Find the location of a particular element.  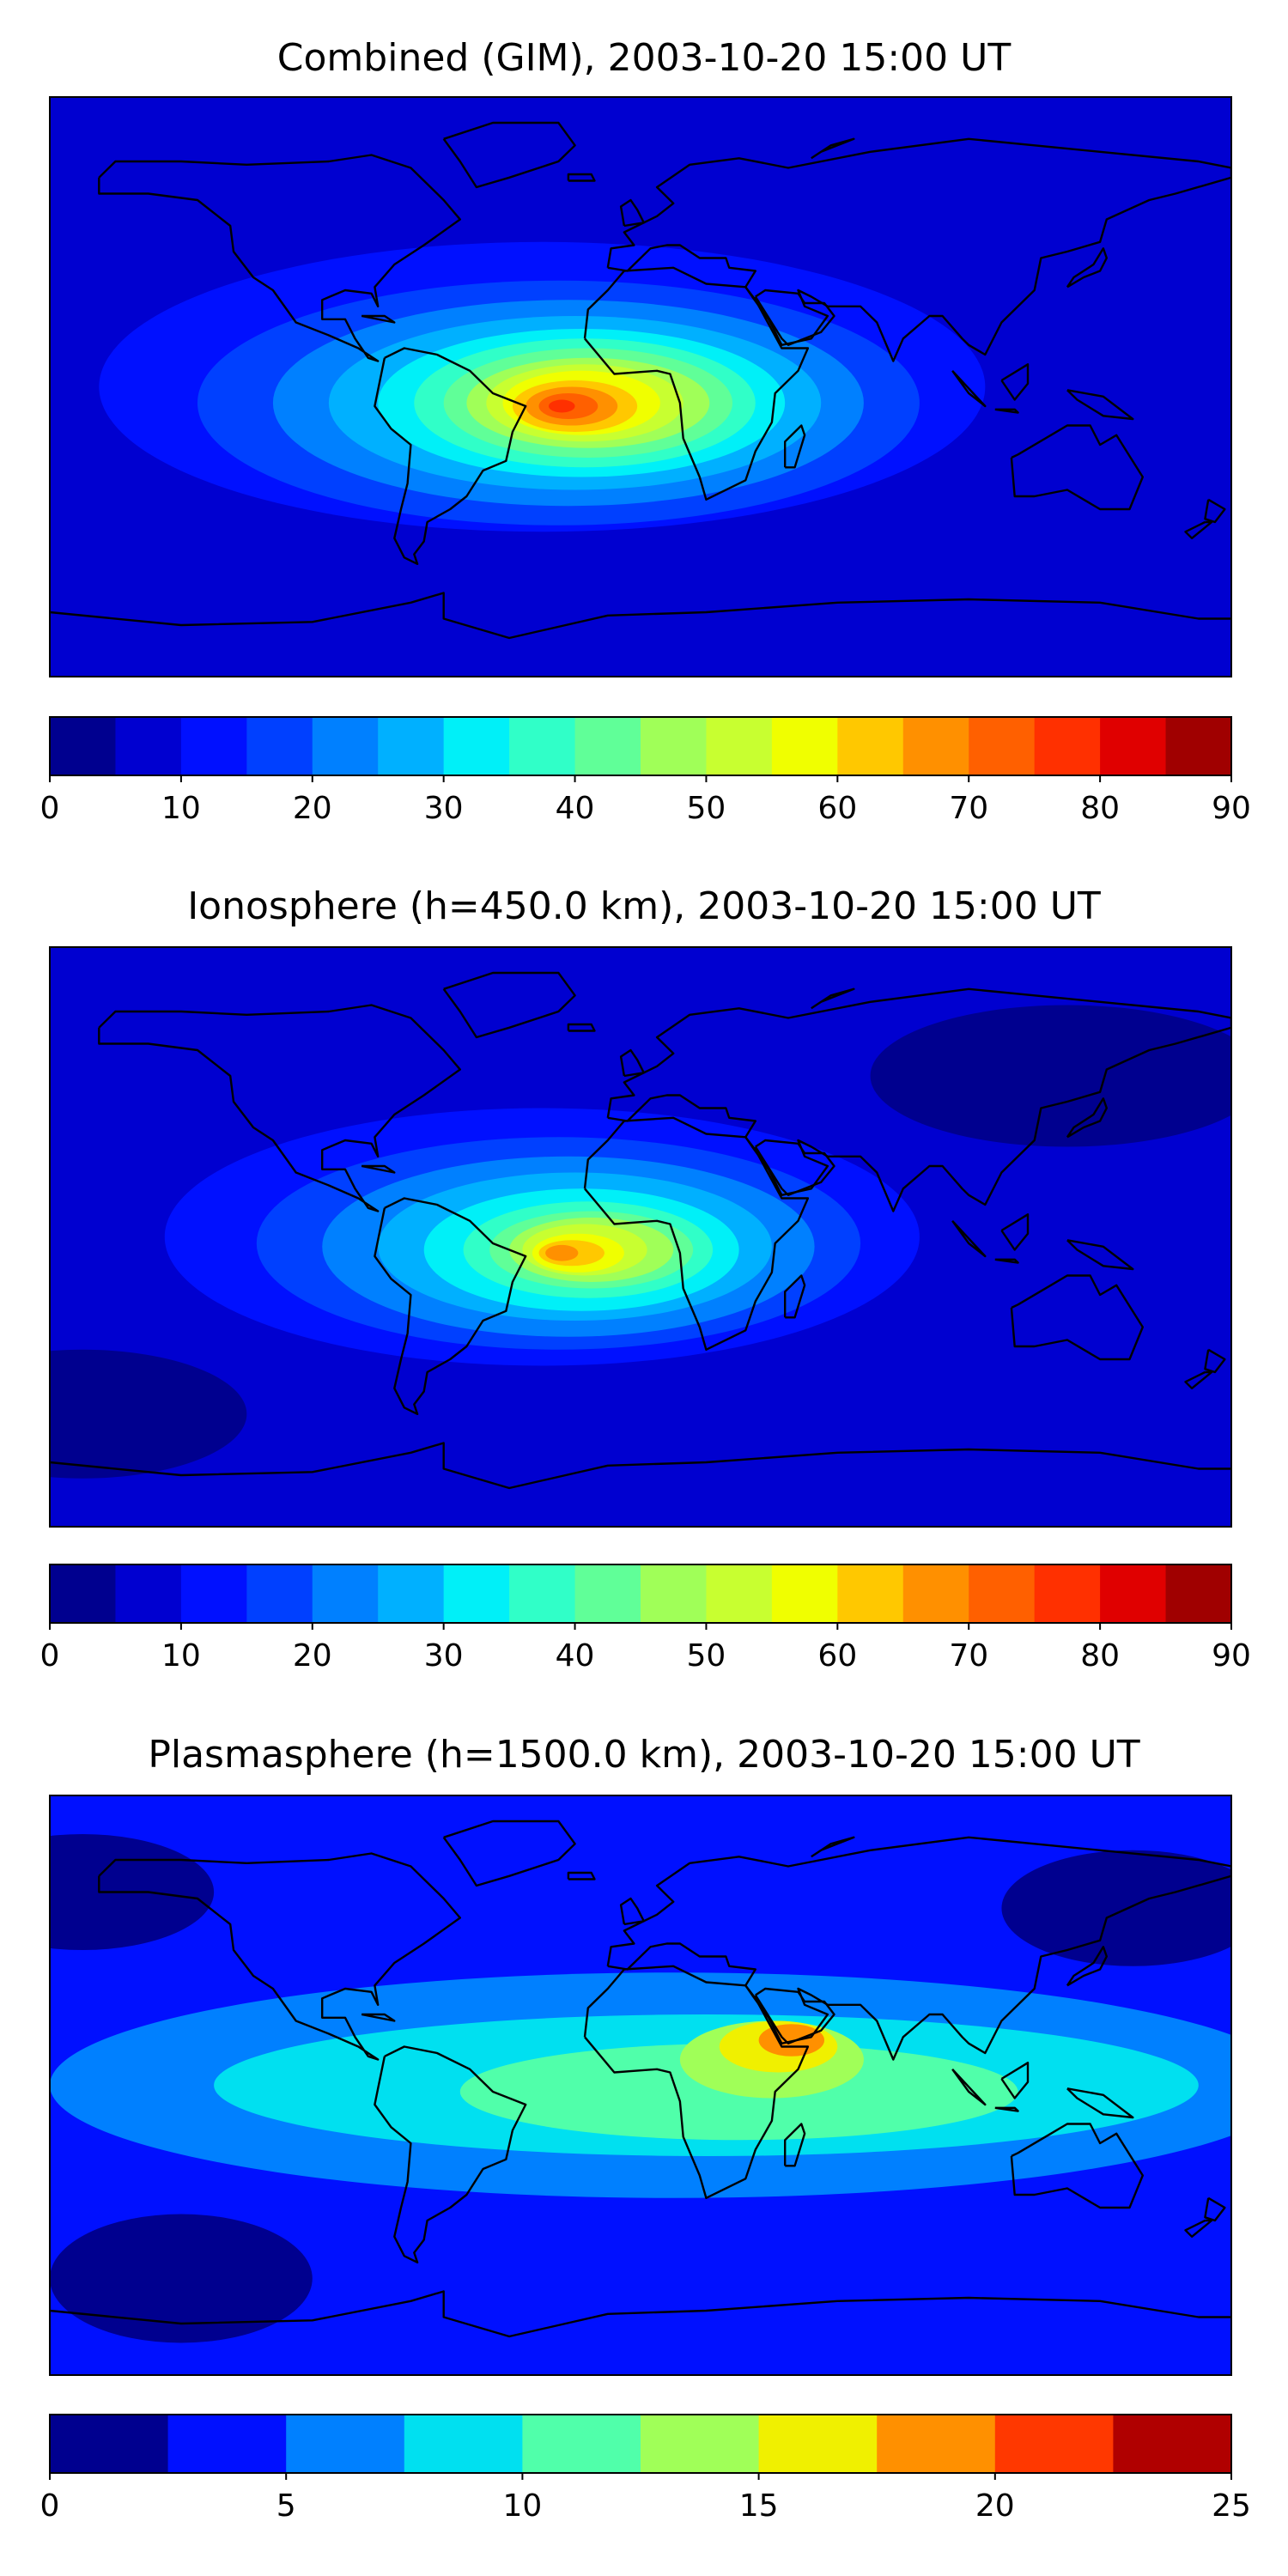

colorbar-tick-label: 0 is located at coordinates (50, 808).